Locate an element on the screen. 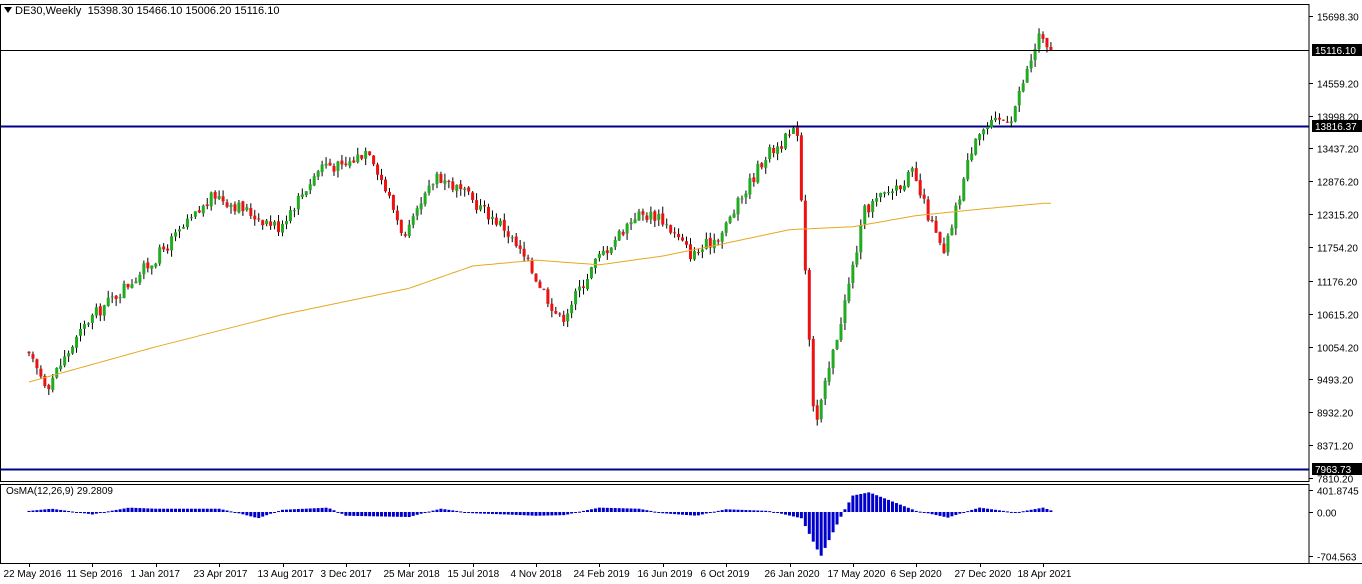  level-price-tag: 13816.37 is located at coordinates (1336, 127).